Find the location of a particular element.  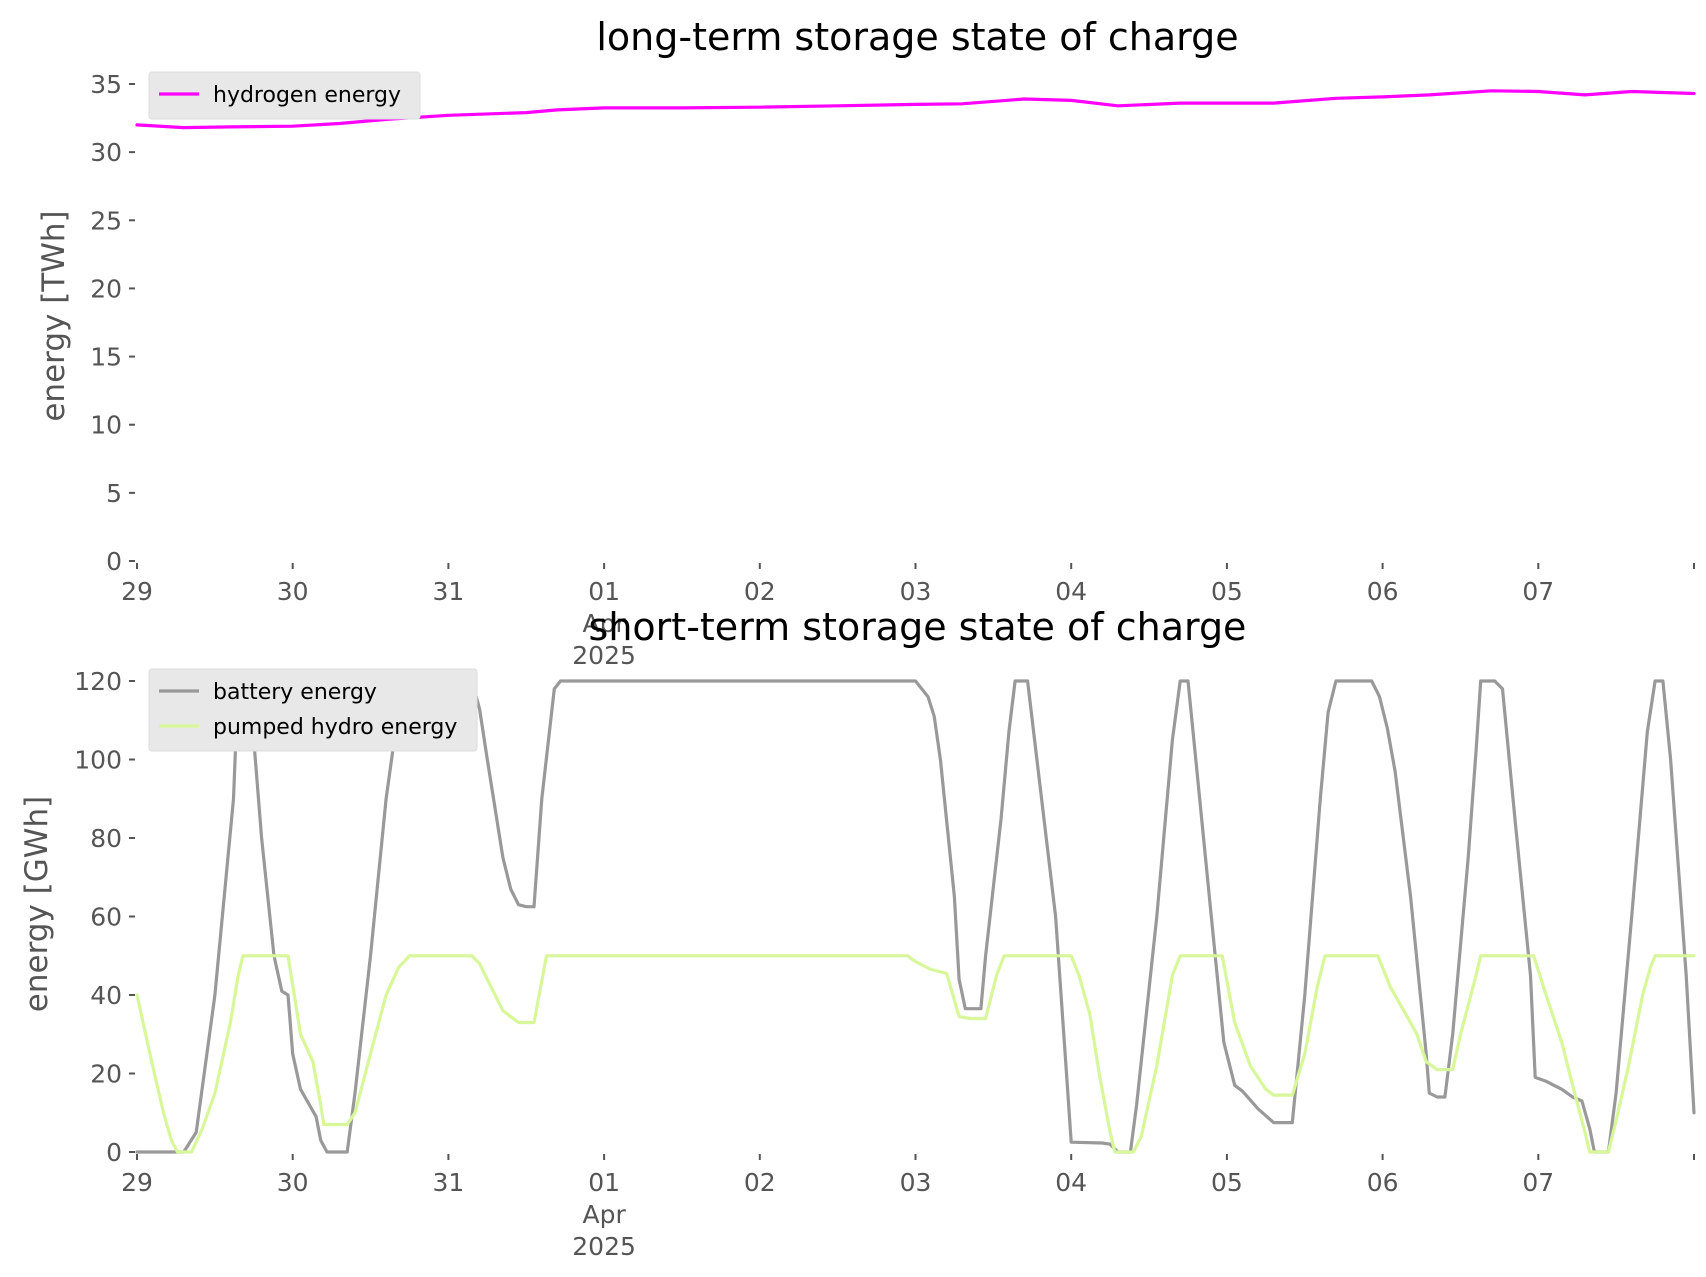

chart-title: long-term storage state of charge is located at coordinates (917, 37).